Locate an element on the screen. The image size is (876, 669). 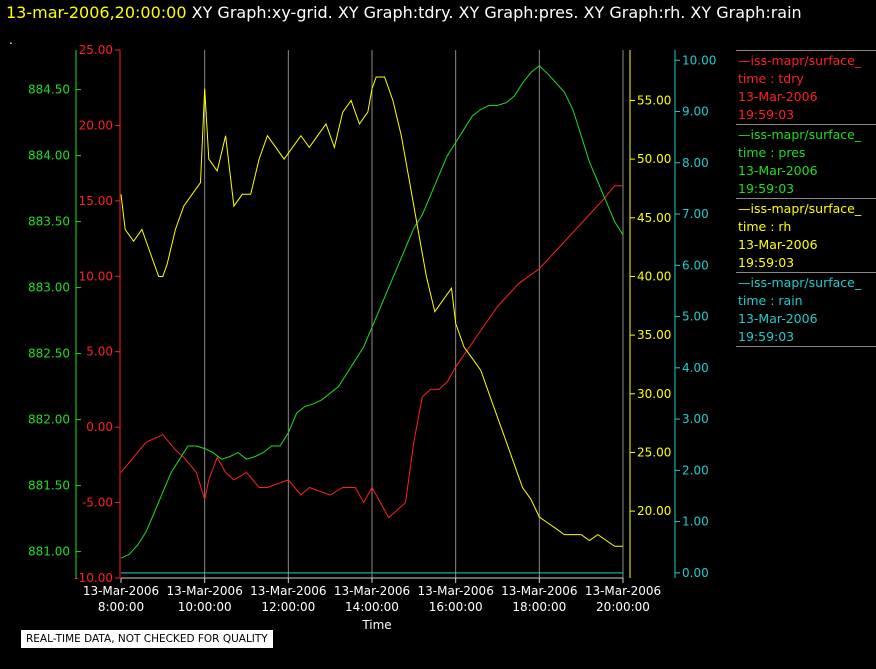
rain-tick-label: 10.00 is located at coordinates (699, 60).